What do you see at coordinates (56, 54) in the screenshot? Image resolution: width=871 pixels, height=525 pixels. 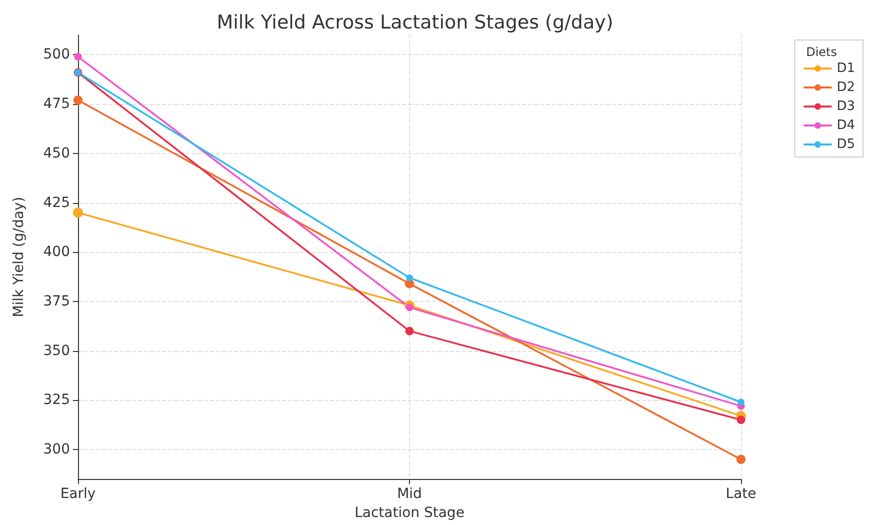 I see `y-tick-label: 500` at bounding box center [56, 54].